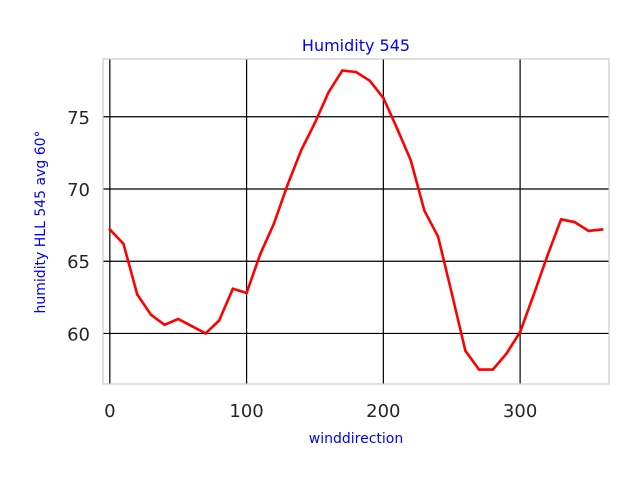 This screenshot has width=640, height=480. What do you see at coordinates (246, 411) in the screenshot?
I see `x-tick-label: 100` at bounding box center [246, 411].